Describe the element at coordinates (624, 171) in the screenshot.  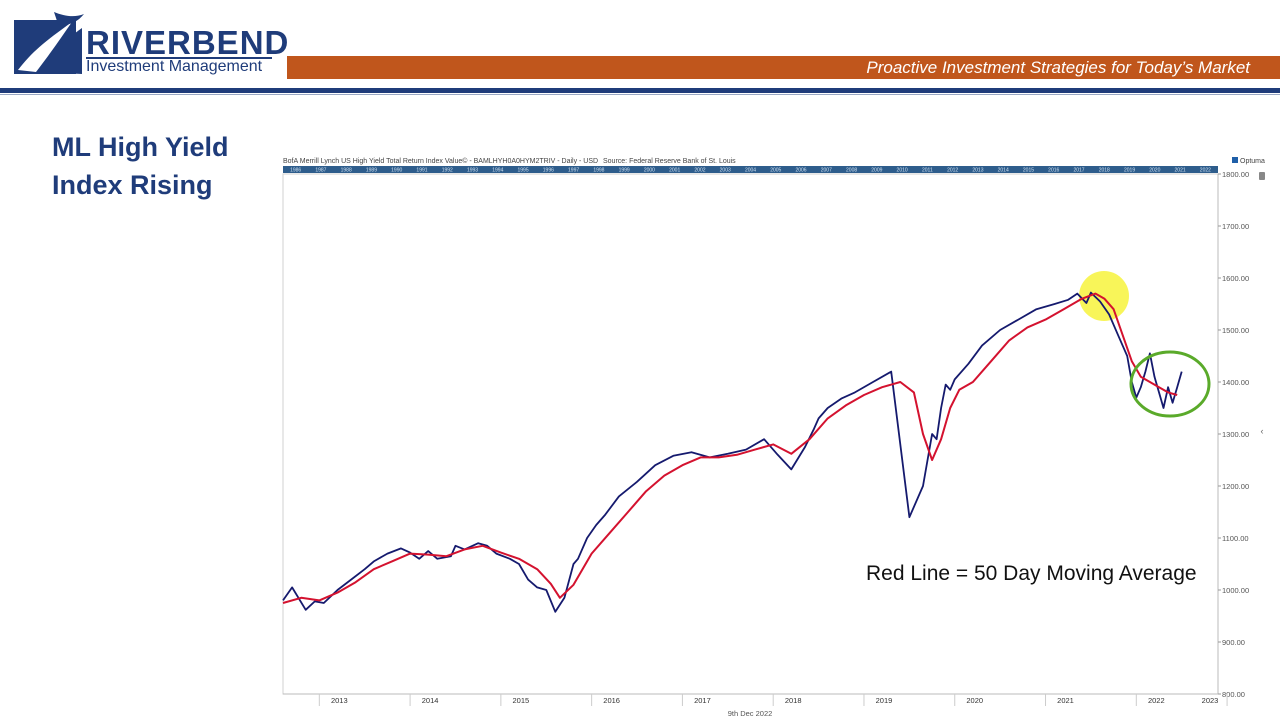
I see `overview-year-label: 1999` at that location.